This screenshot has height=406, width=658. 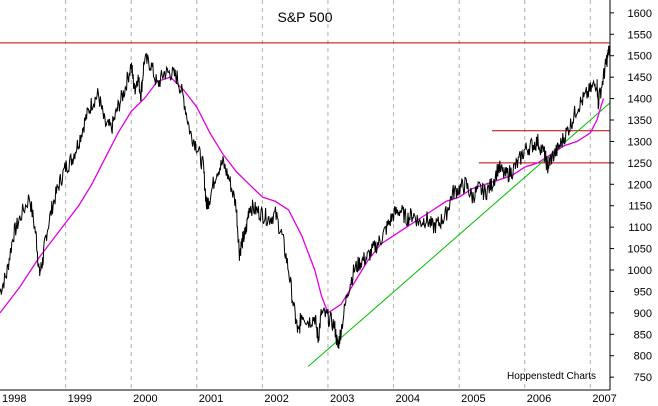 What do you see at coordinates (408, 399) in the screenshot?
I see `x-tick-label: 2004` at bounding box center [408, 399].